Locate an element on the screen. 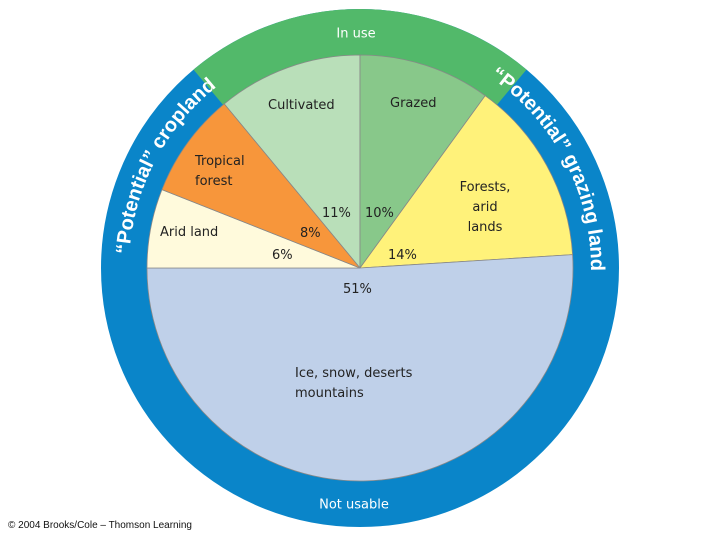  category-label: Tropical forest is located at coordinates (220, 171).